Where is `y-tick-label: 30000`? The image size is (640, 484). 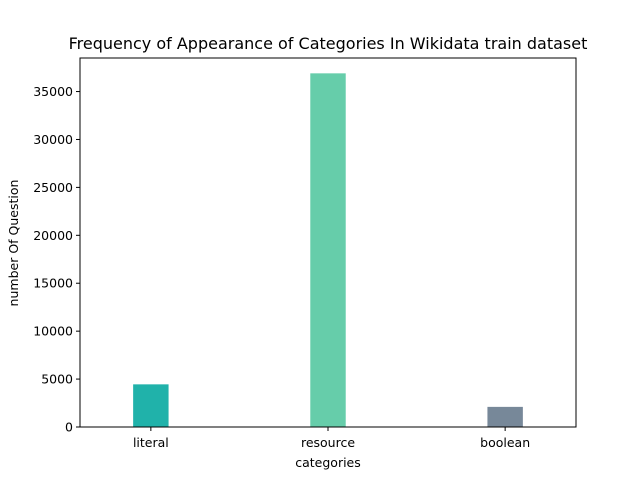 y-tick-label: 30000 is located at coordinates (53, 139).